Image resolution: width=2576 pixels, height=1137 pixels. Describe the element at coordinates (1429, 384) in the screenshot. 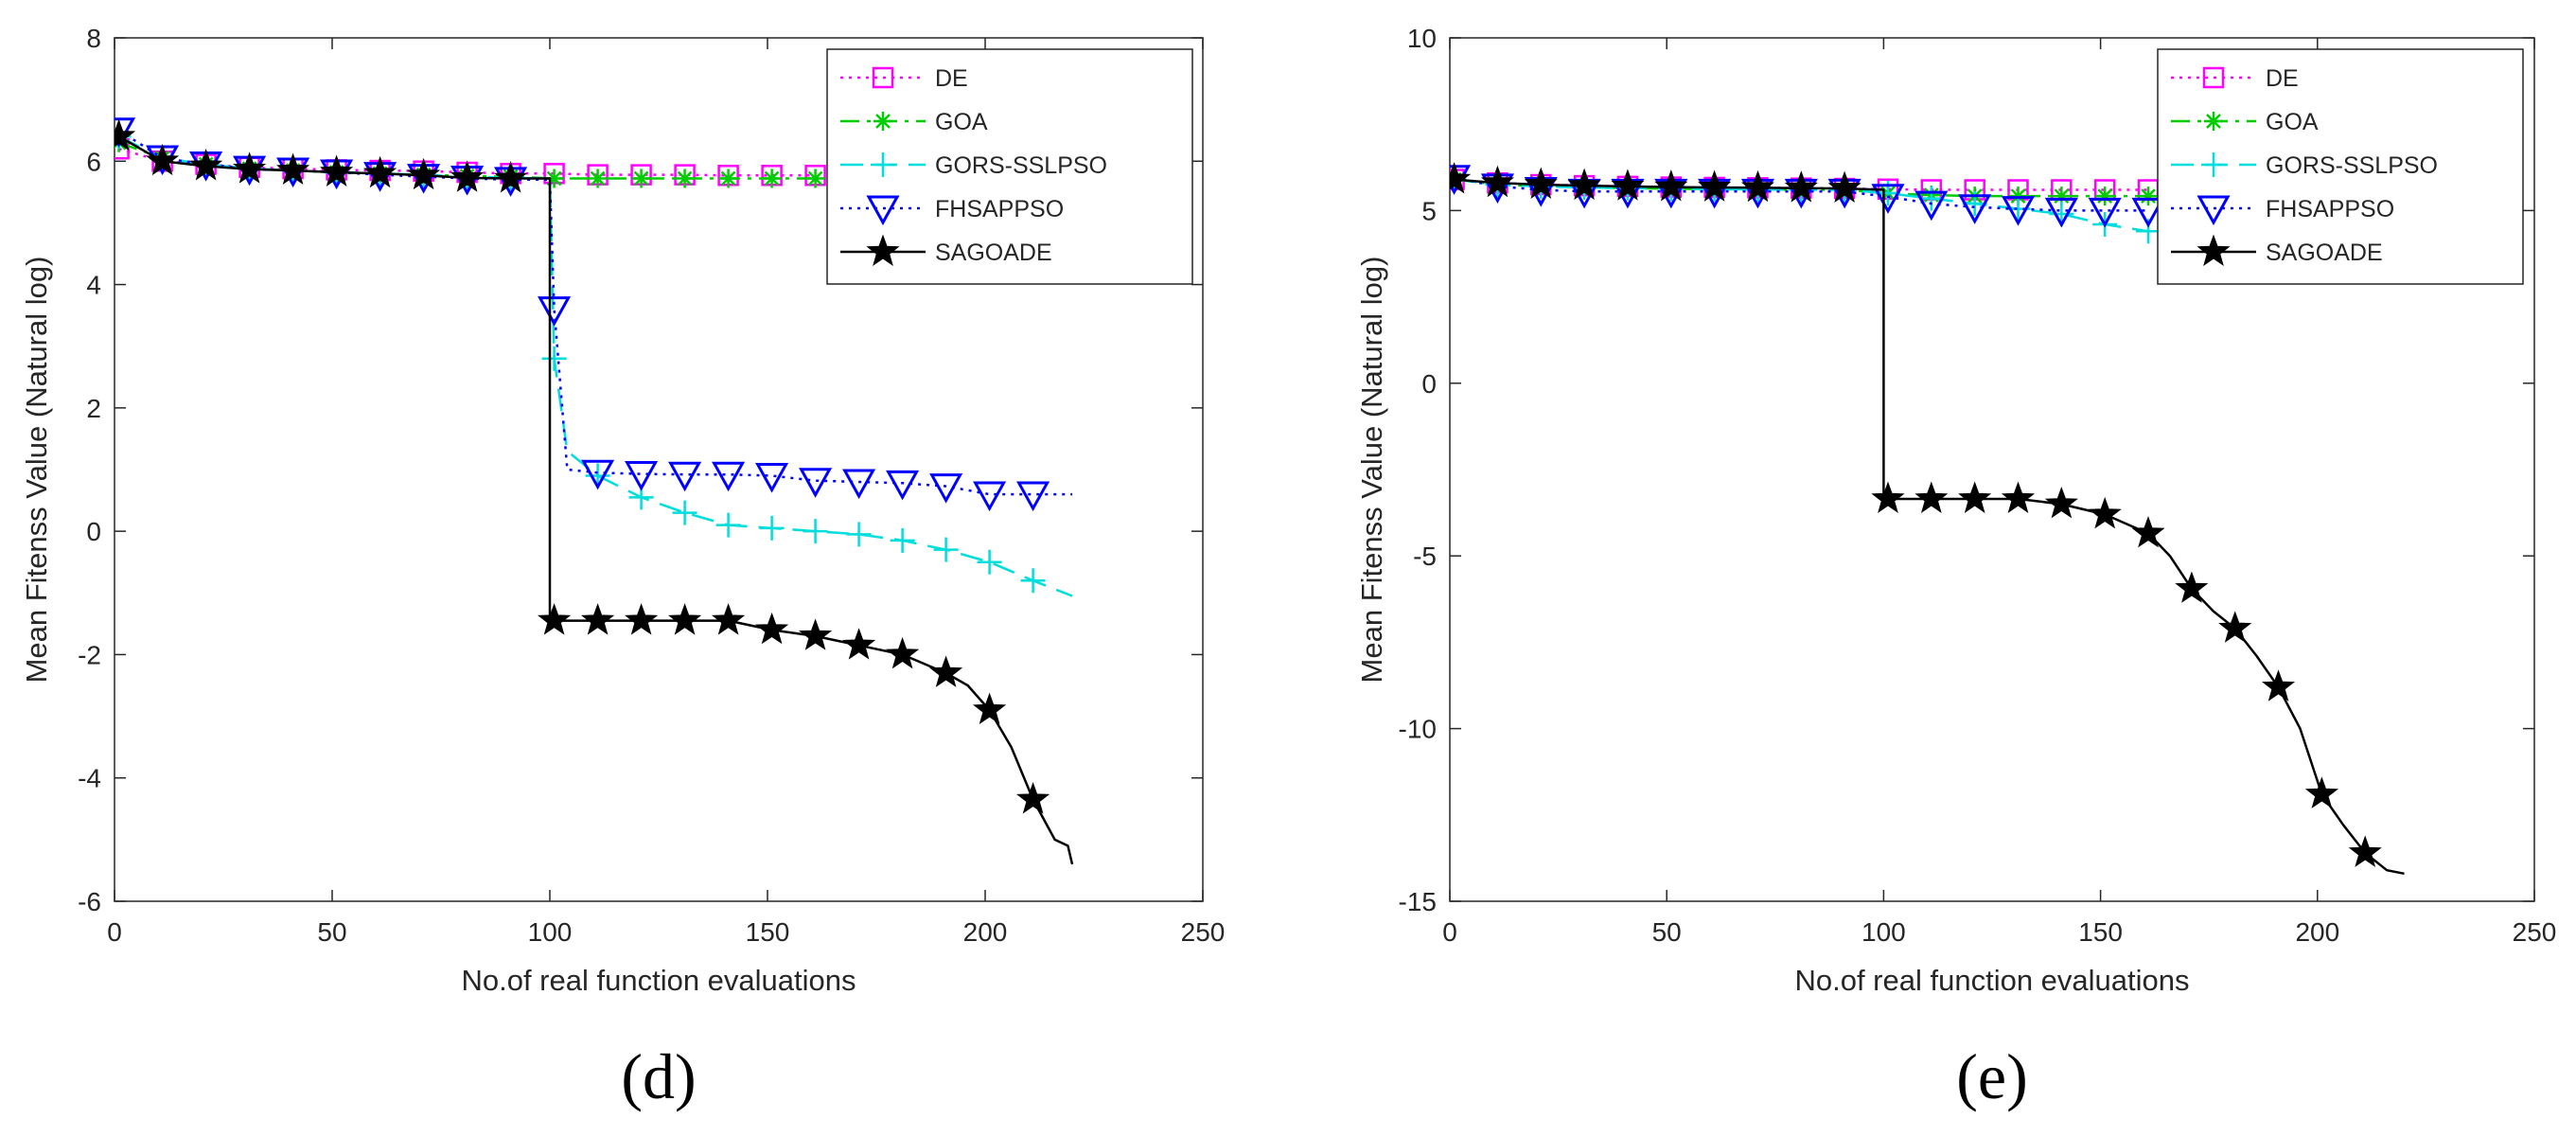

I see `y-tick-label: 0` at that location.